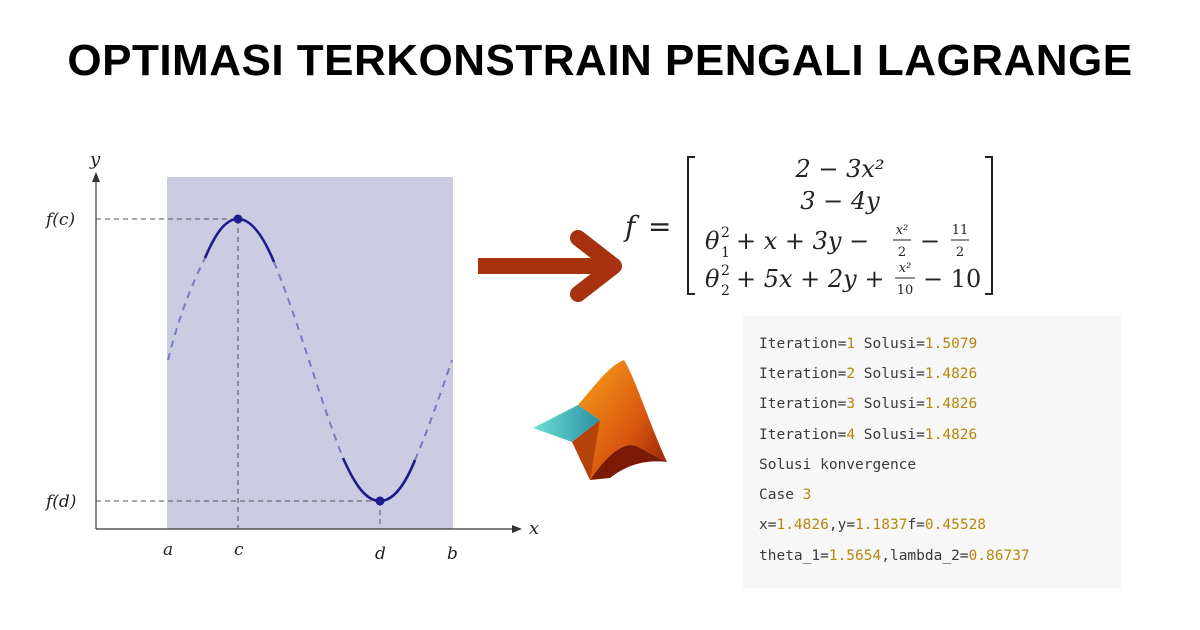 The image size is (1200, 630). I want to click on svg-text: + x + 3y −, so click(802, 241).